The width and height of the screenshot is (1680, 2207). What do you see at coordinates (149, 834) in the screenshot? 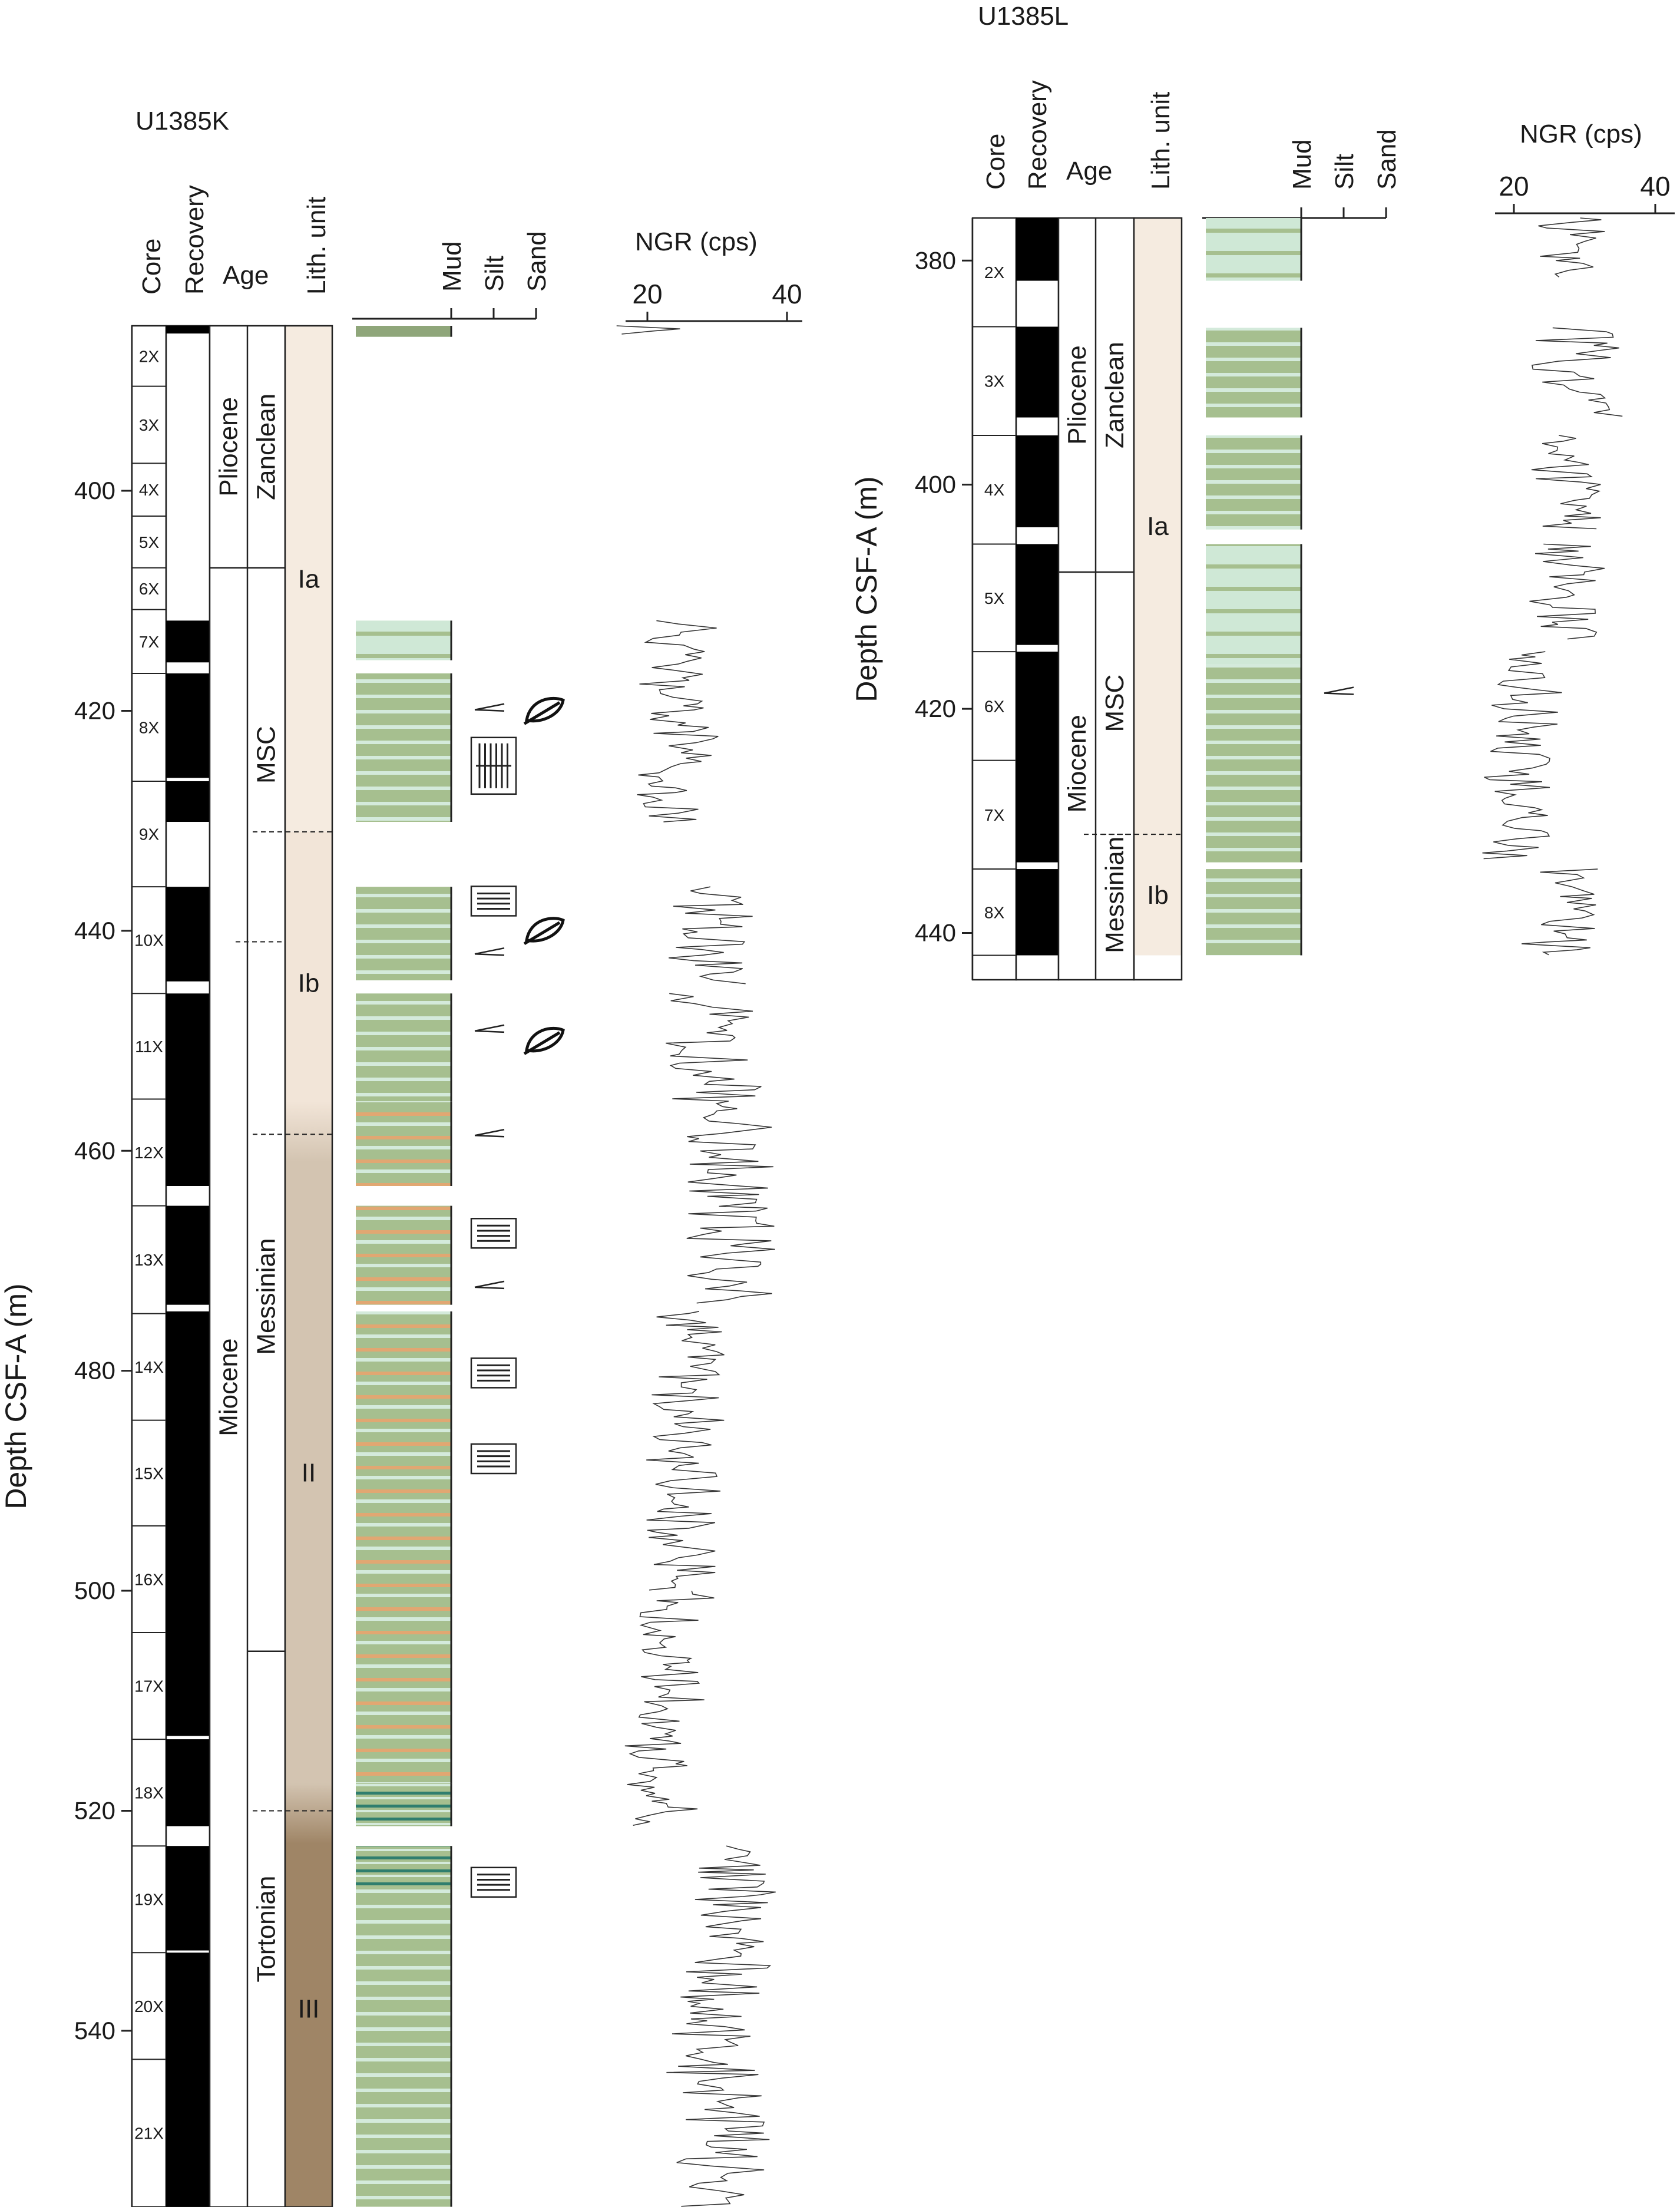
I see `core-label: 9X` at bounding box center [149, 834].